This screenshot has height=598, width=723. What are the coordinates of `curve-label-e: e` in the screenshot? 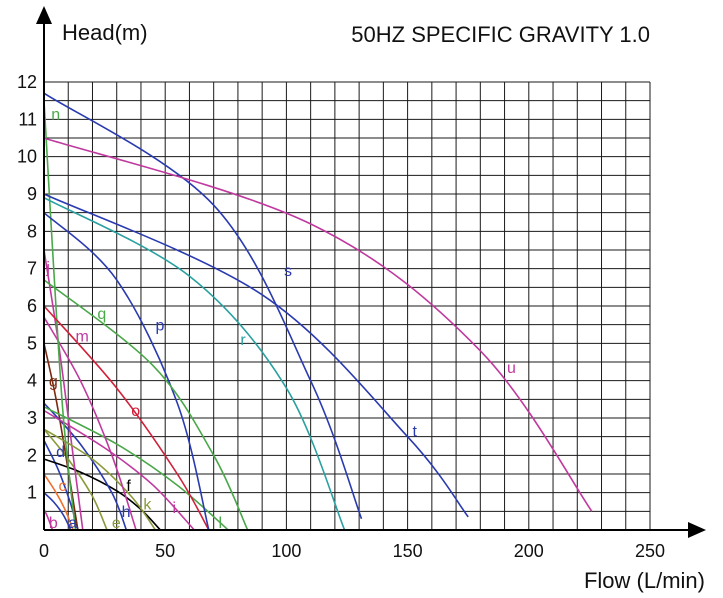 It's located at (116, 523).